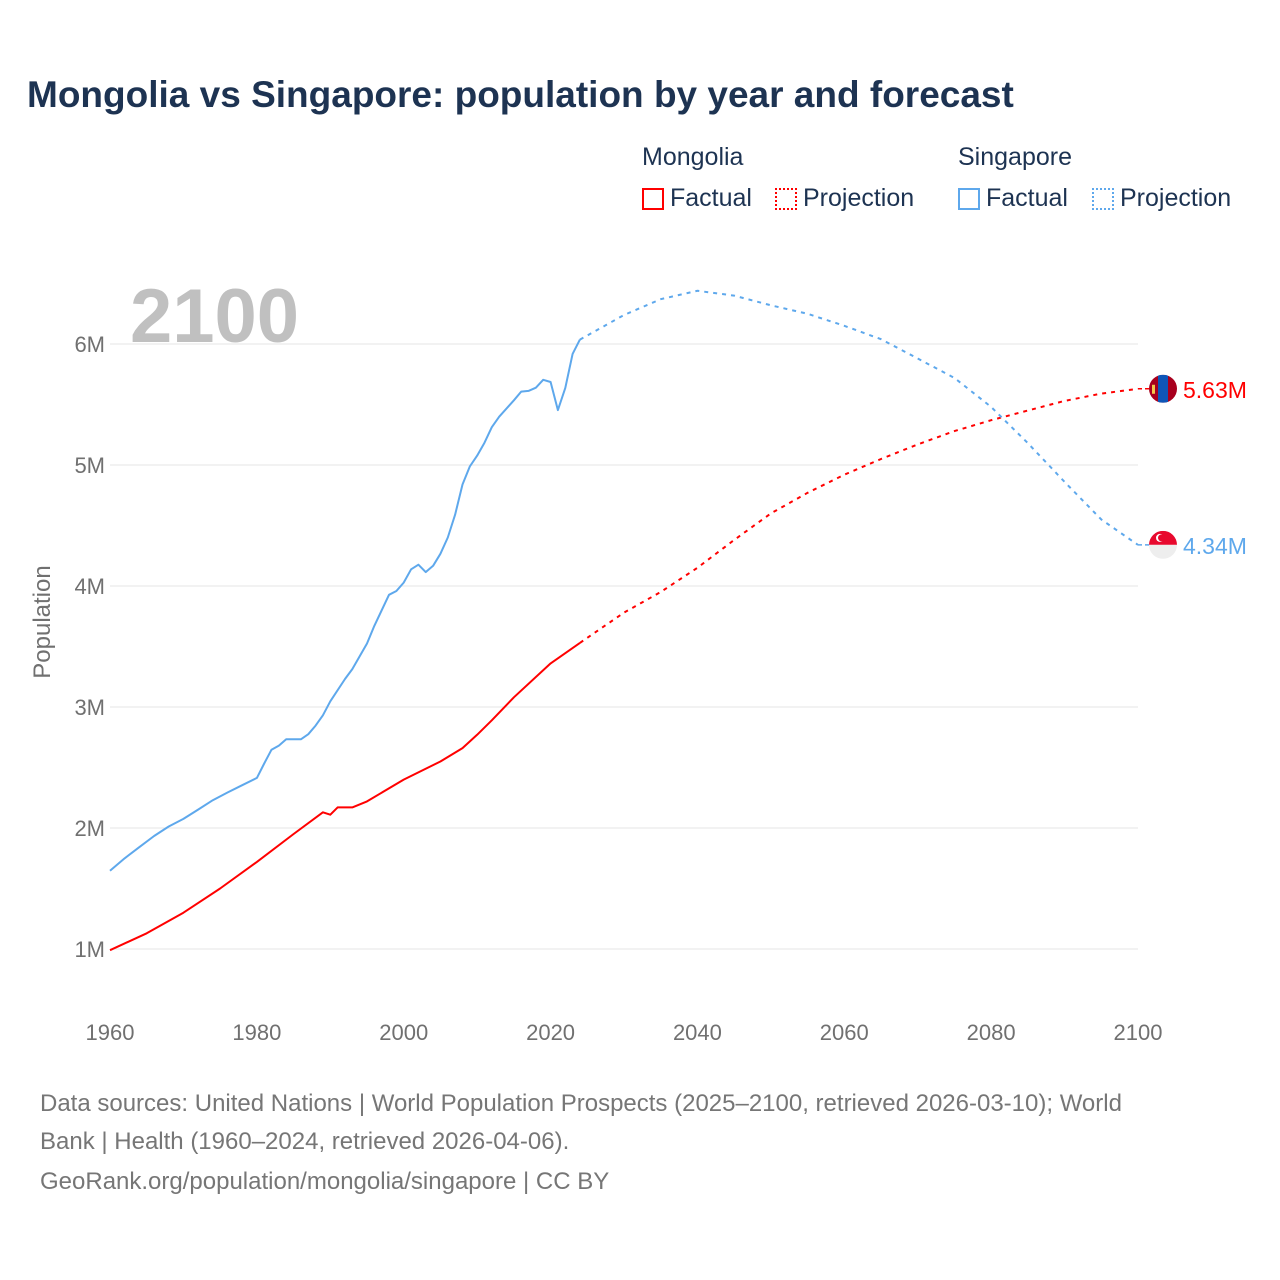 Image resolution: width=1280 pixels, height=1280 pixels. I want to click on legend-swatch-solid-red, so click(653, 198).